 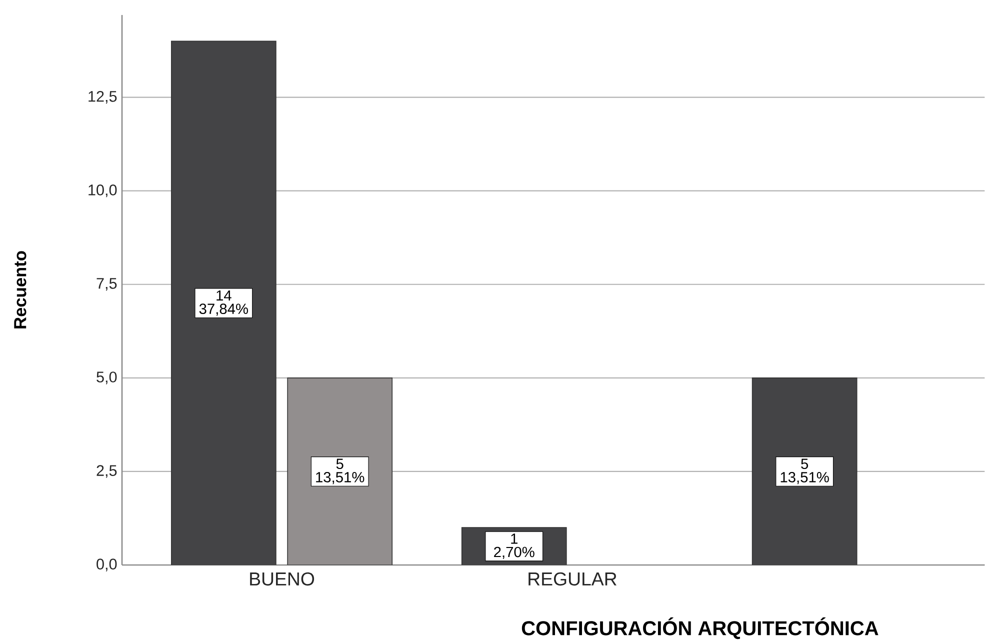 What do you see at coordinates (20, 289) in the screenshot?
I see `y-axis-title: Recuento` at bounding box center [20, 289].